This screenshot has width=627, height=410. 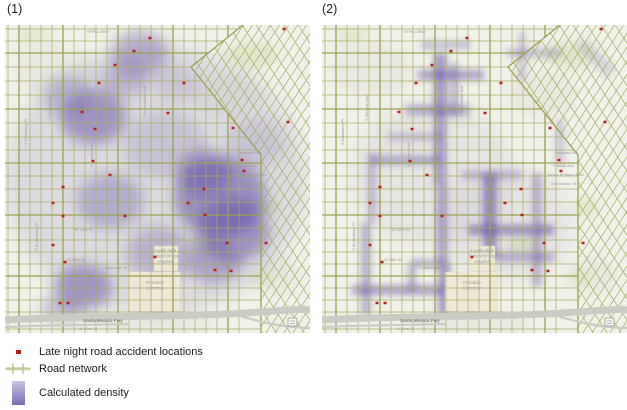 I want to click on legend-label-roads: Road network, so click(x=73, y=368).